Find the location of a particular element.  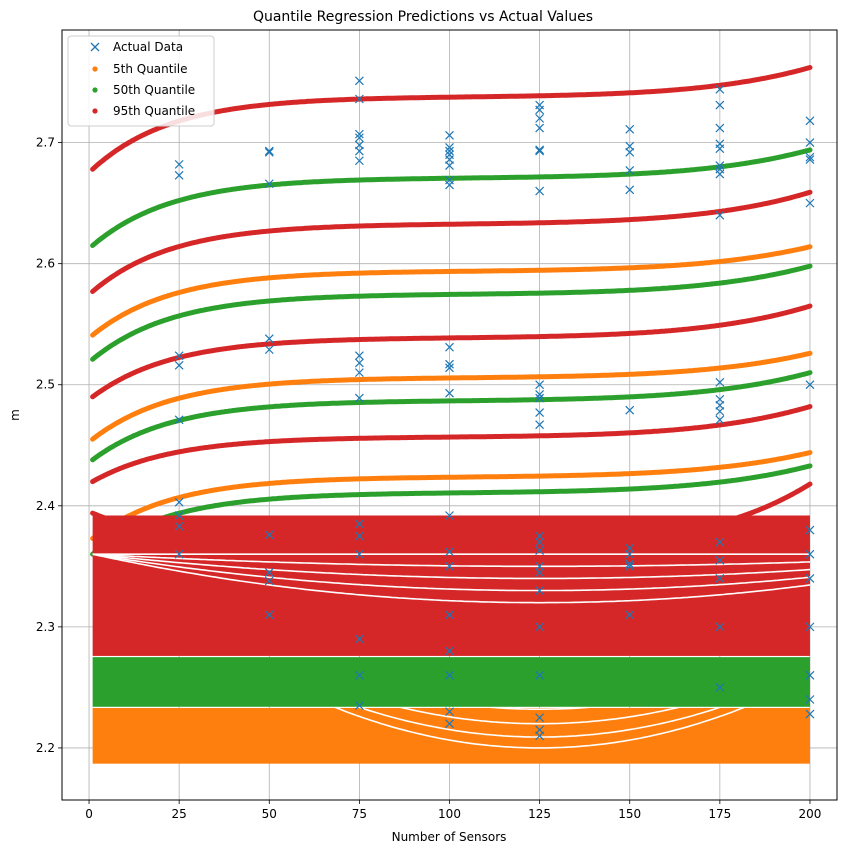

legend-box is located at coordinates (141, 81).